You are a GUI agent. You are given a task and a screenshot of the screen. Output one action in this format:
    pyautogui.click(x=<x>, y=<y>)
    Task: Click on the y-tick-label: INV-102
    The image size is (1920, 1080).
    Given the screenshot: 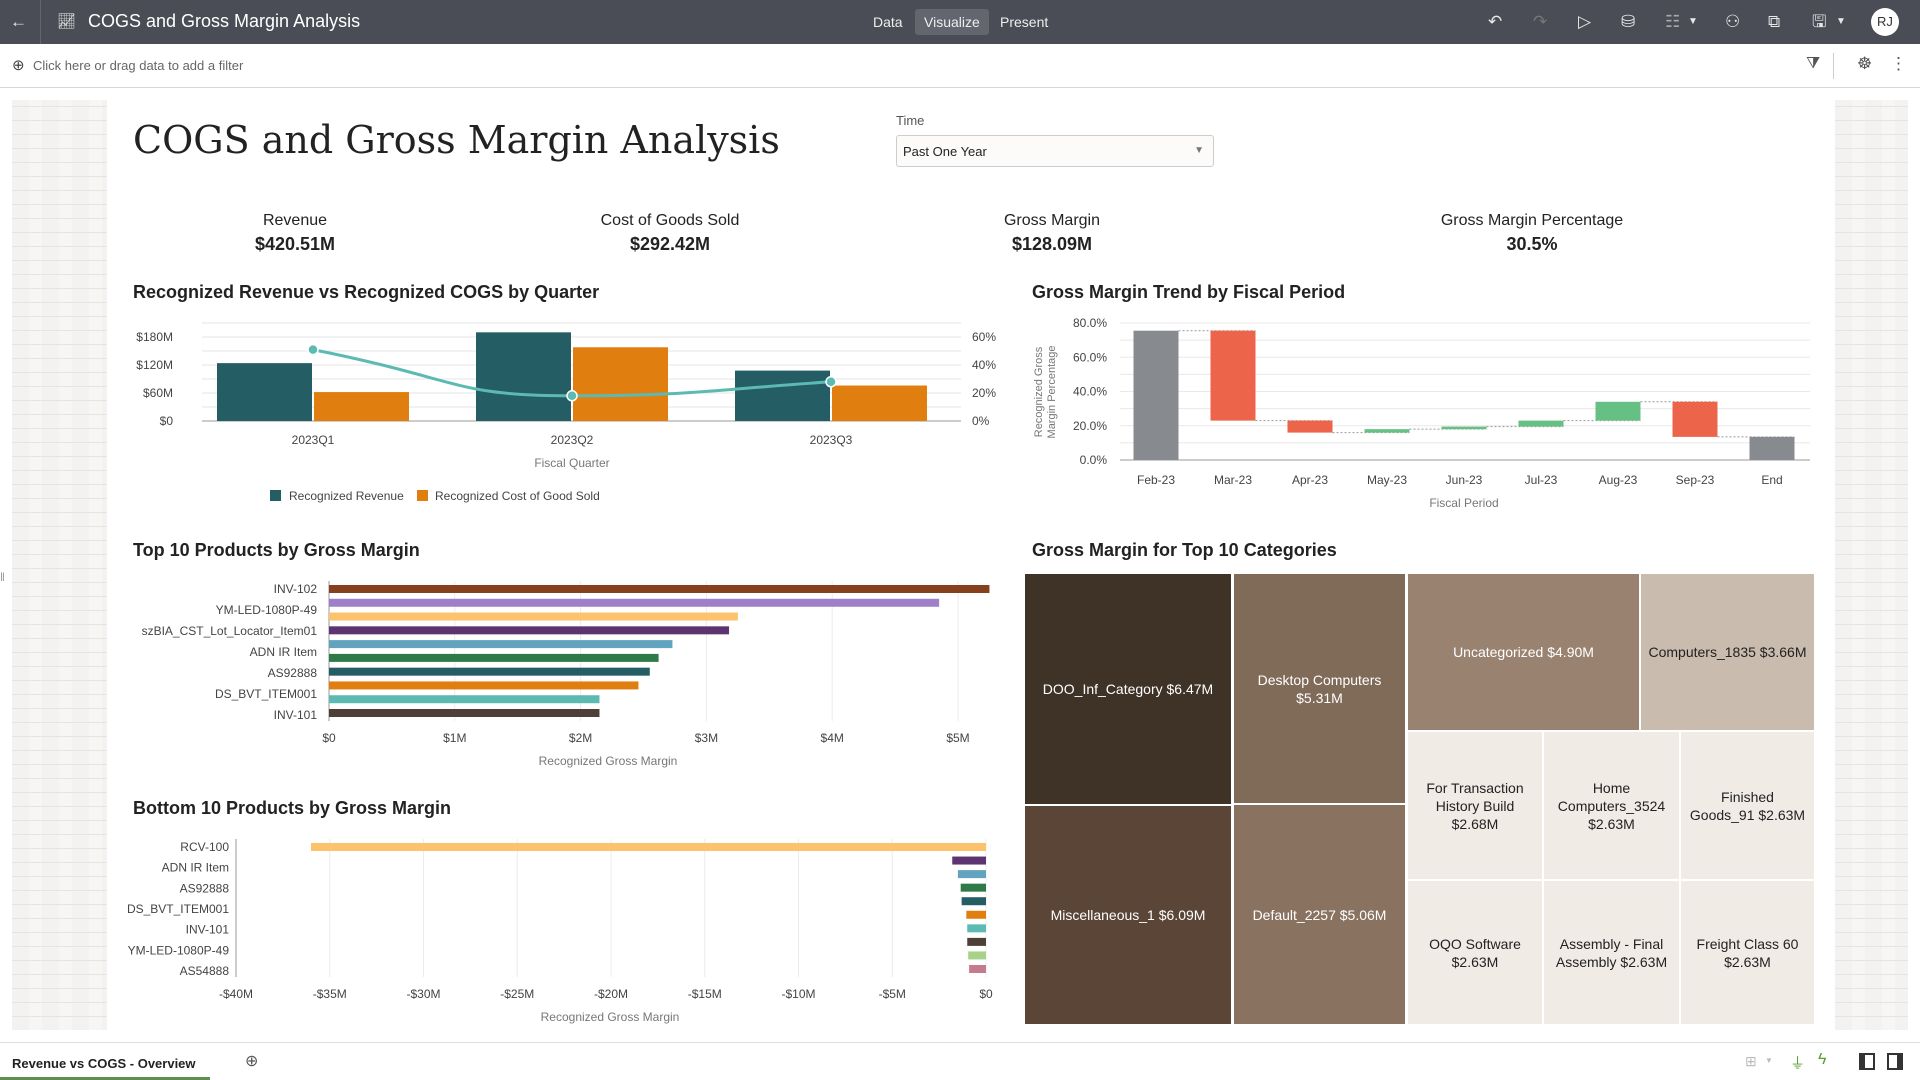 What is the action you would take?
    pyautogui.click(x=296, y=589)
    